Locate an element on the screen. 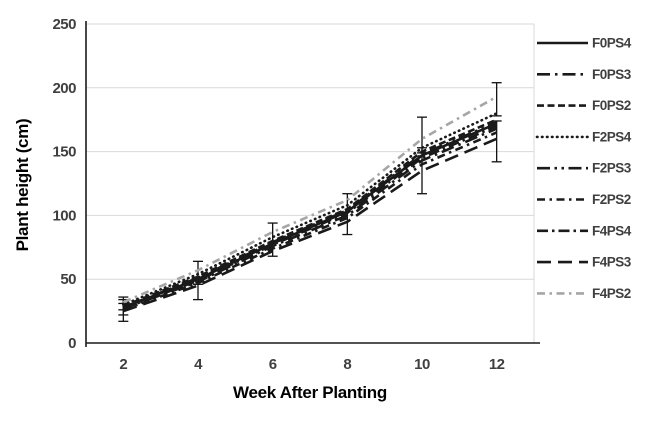 The image size is (646, 421). y-tick-label: 200 is located at coordinates (64, 88).